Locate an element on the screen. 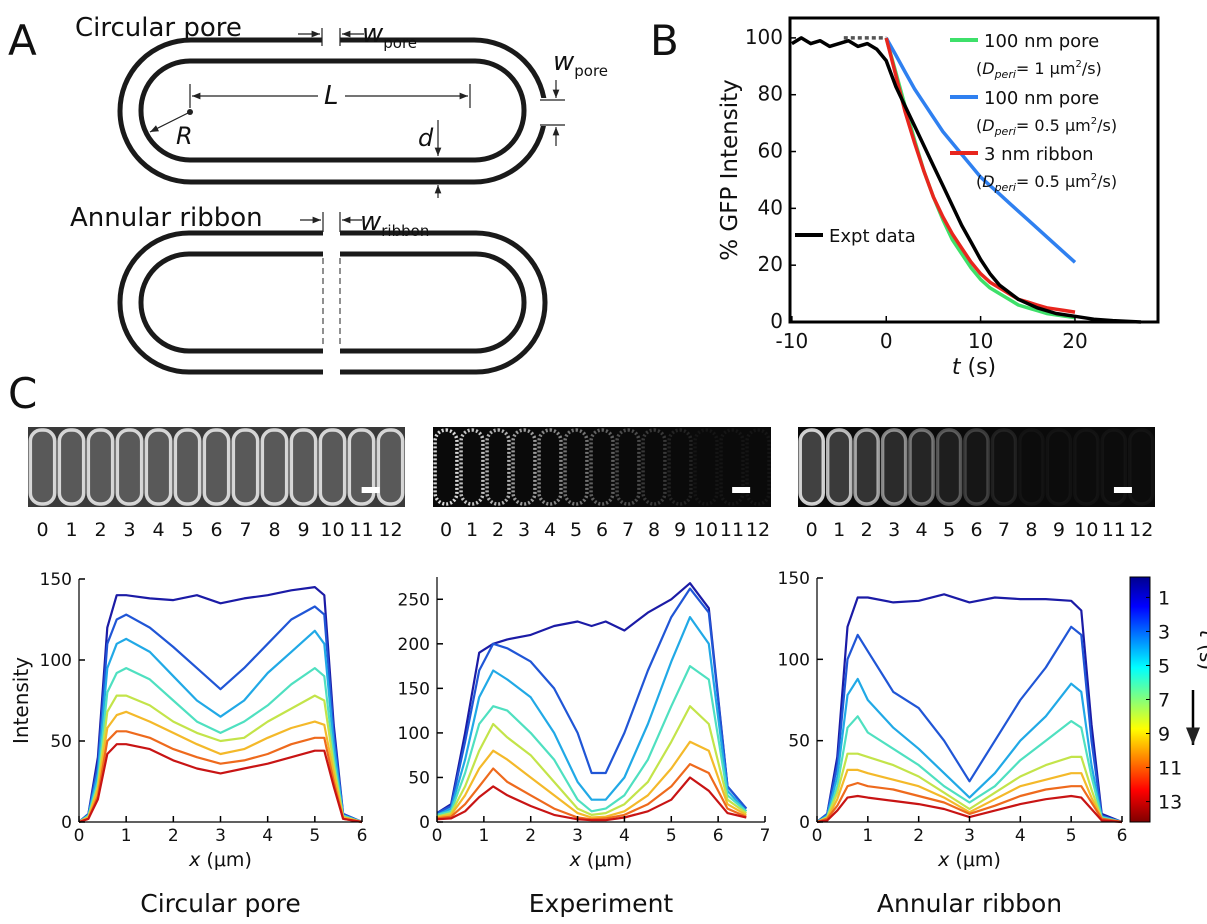  diagram-circular: Circular pore wpore wpore L R d is located at coordinates (341, 105).